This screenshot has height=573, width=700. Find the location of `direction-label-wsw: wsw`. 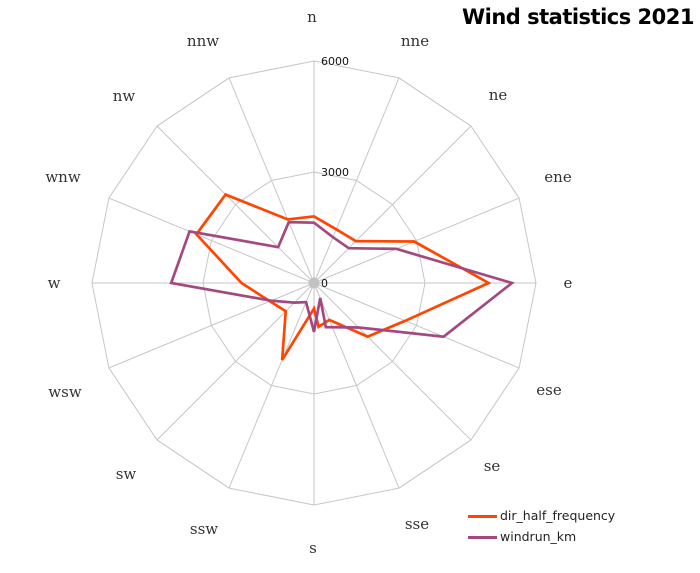

direction-label-wsw: wsw is located at coordinates (65, 392).